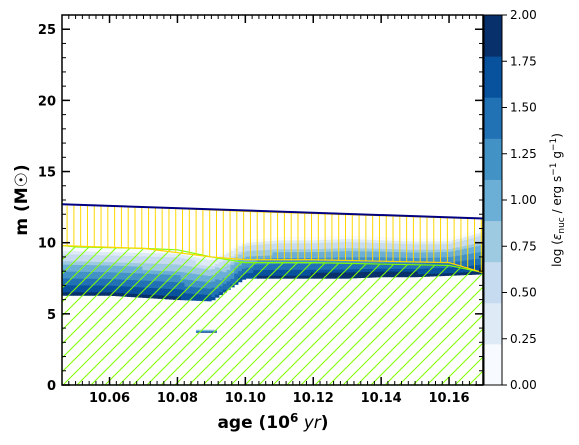  Describe the element at coordinates (22, 199) in the screenshot. I see `y-axis-title: m (M☉)` at that location.